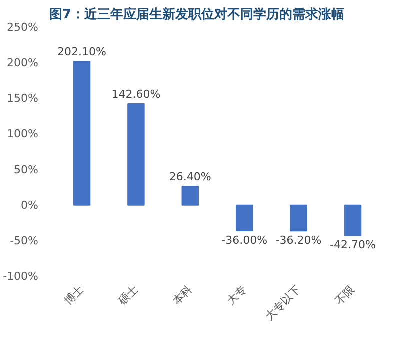  Describe the element at coordinates (299, 241) in the screenshot. I see `data-label: -36.20%` at that location.